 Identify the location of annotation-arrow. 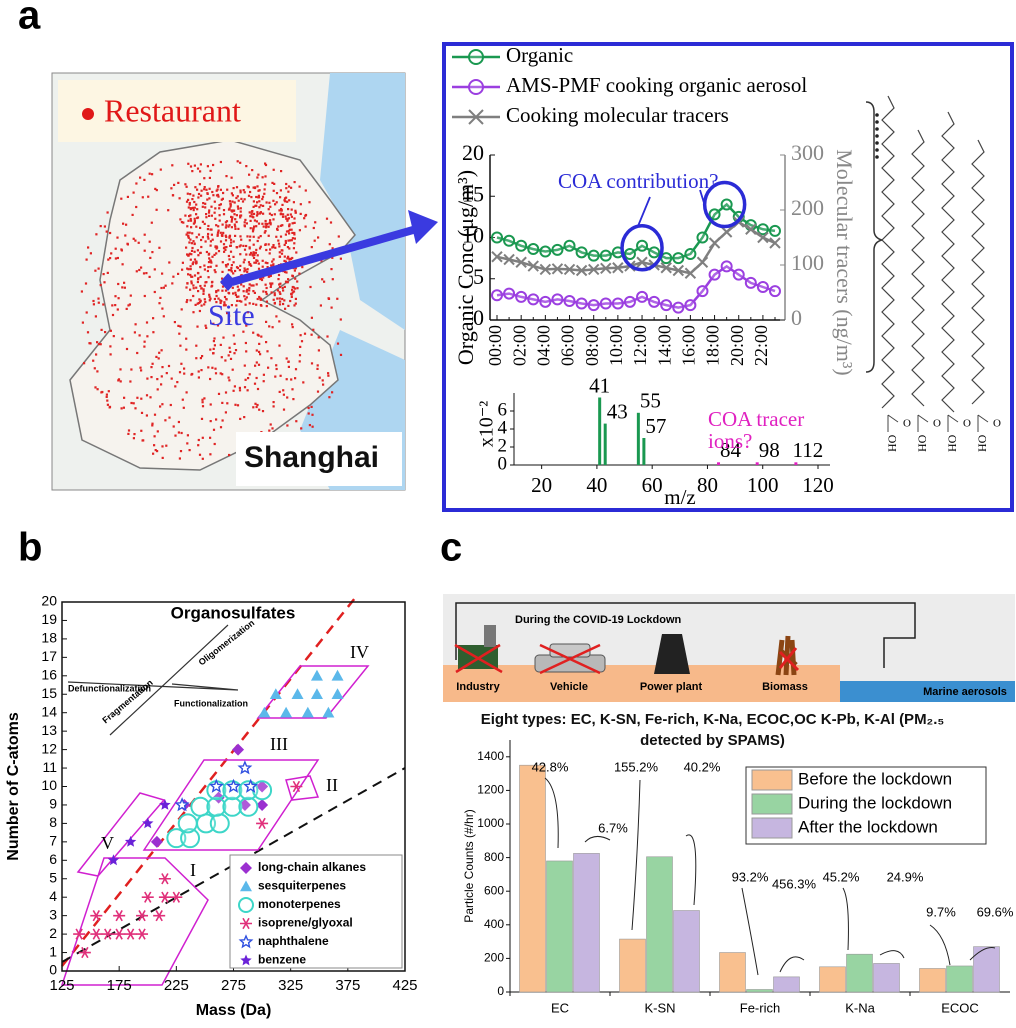
(671, 208).